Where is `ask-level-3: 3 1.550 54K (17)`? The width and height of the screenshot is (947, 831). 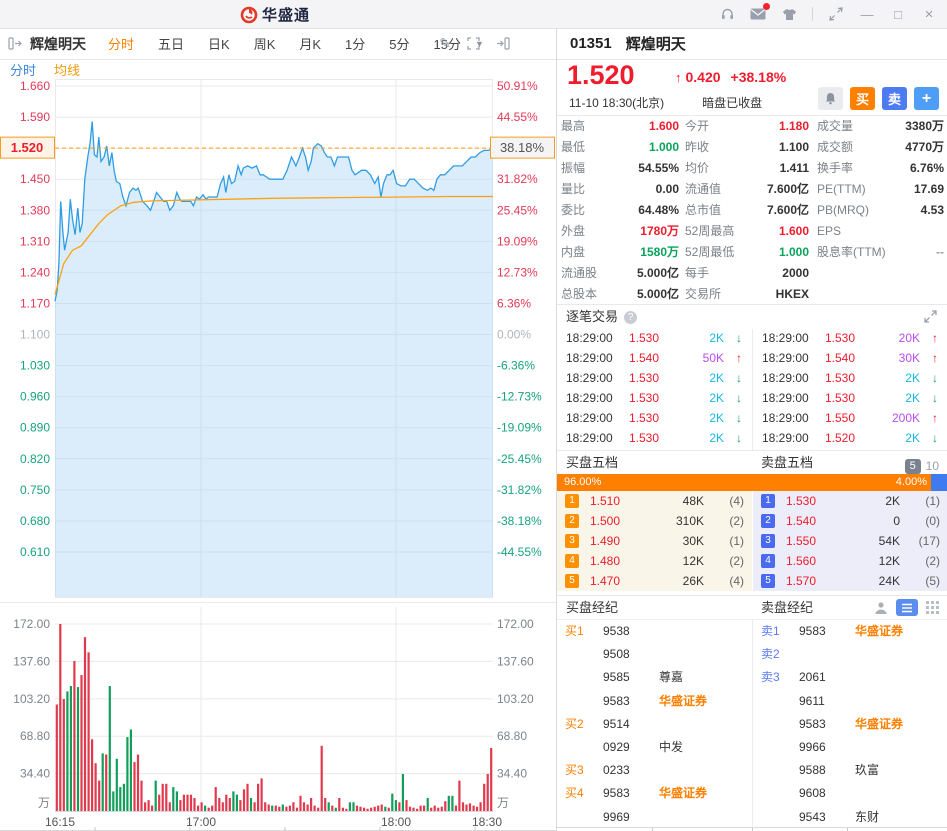 ask-level-3: 3 1.550 54K (17) is located at coordinates (850, 541).